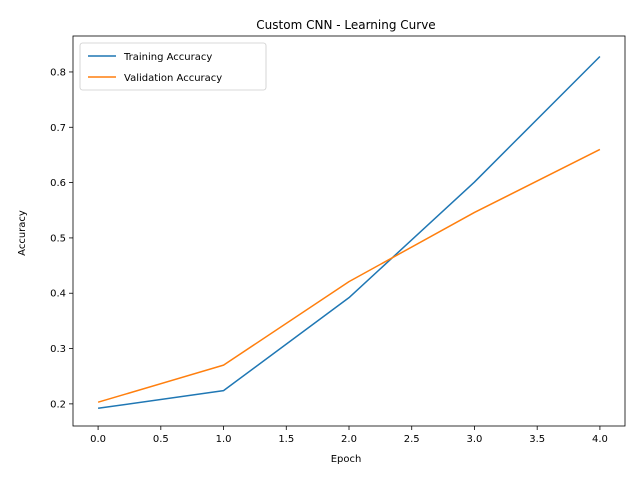  Describe the element at coordinates (537, 439) in the screenshot. I see `x-tick-label: 3.5` at that location.